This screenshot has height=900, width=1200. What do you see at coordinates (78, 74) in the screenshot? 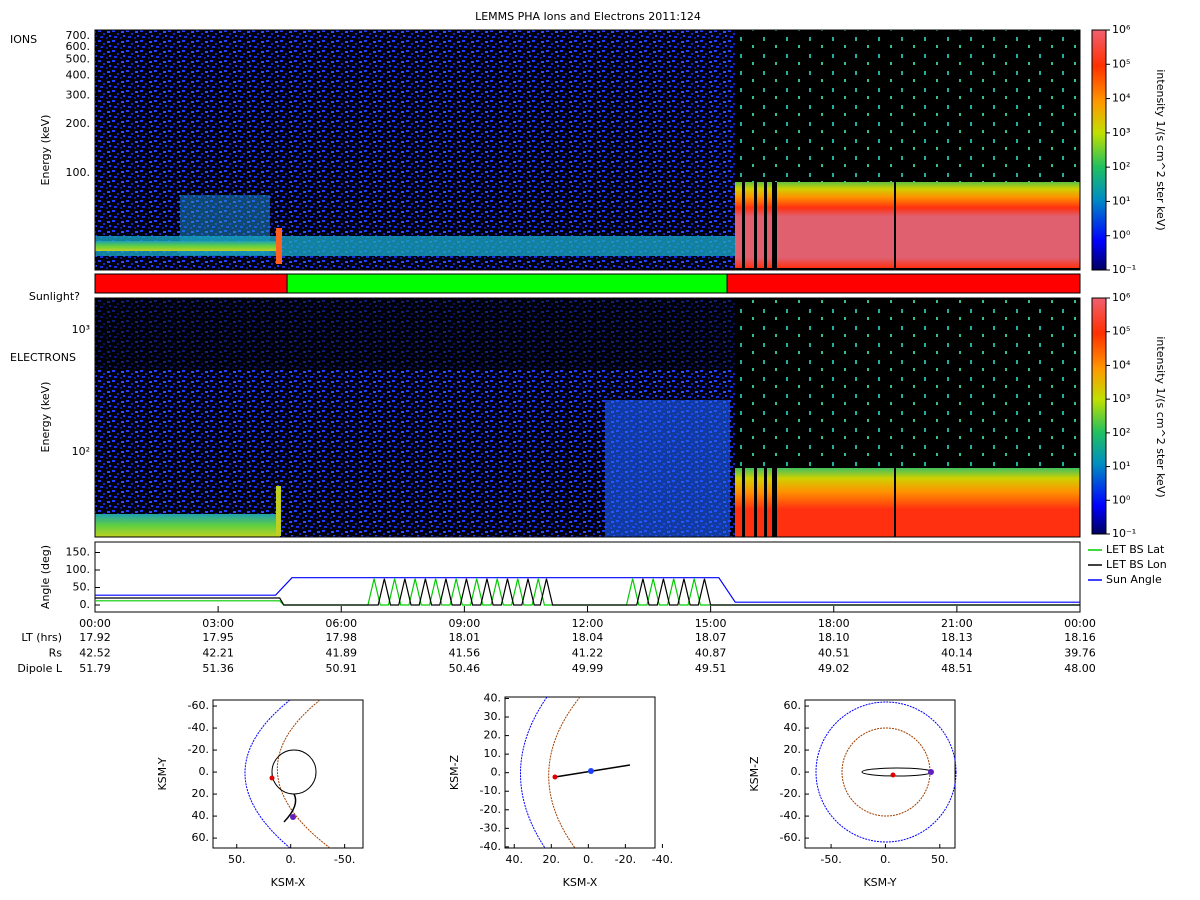
I see `y-tick-label: 400.` at bounding box center [78, 74].